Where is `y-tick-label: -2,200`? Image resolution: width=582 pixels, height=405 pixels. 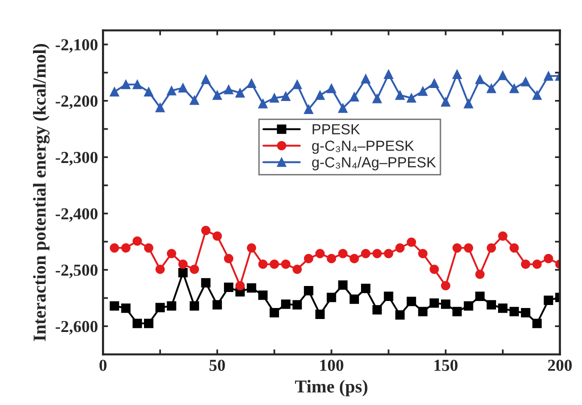 y-tick-label: -2,200 is located at coordinates (77, 103).